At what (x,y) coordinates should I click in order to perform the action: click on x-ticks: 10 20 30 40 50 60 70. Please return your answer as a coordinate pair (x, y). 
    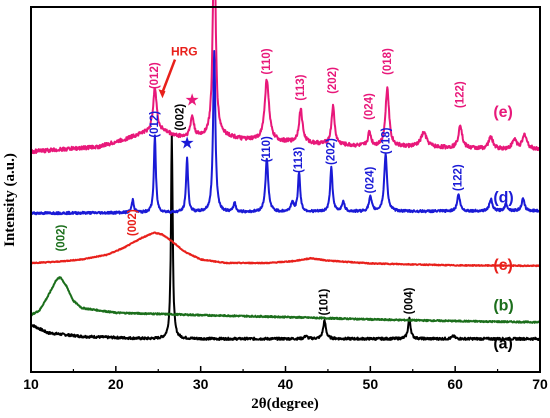
    Looking at the image, I should click on (285, 379).